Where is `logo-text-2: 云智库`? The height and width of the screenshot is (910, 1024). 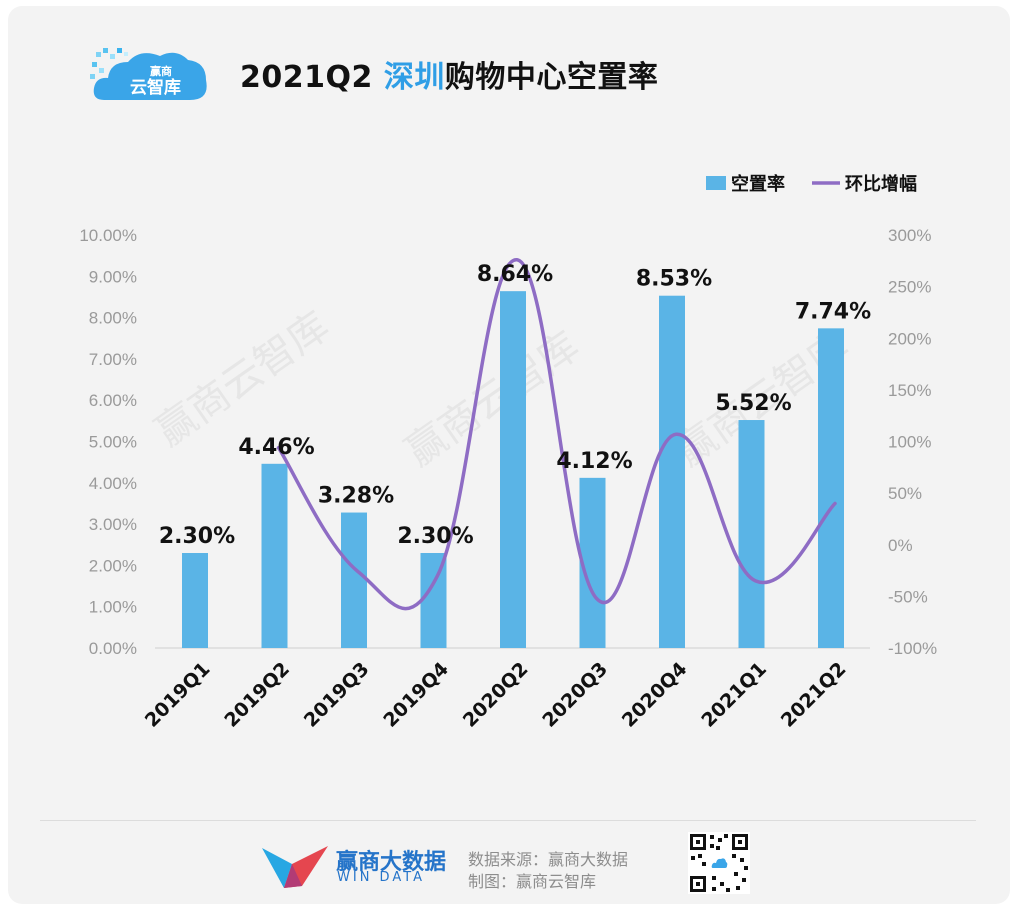 logo-text-2: 云智库 is located at coordinates (155, 87).